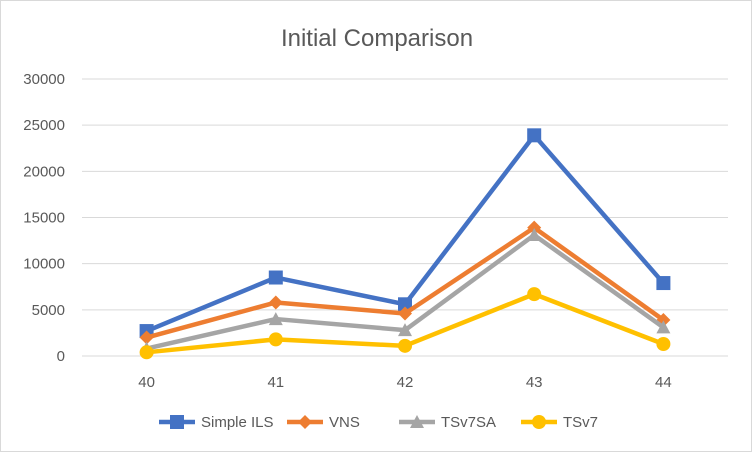 This screenshot has height=452, width=752. I want to click on x-tick-label: 40, so click(146, 382).